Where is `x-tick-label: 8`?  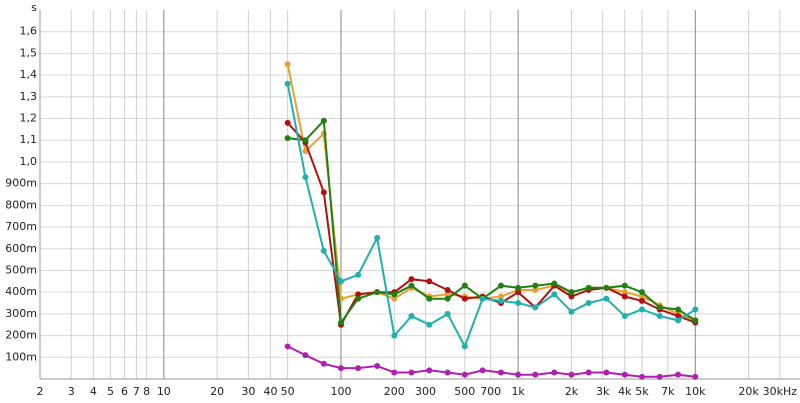 x-tick-label: 8 is located at coordinates (146, 391).